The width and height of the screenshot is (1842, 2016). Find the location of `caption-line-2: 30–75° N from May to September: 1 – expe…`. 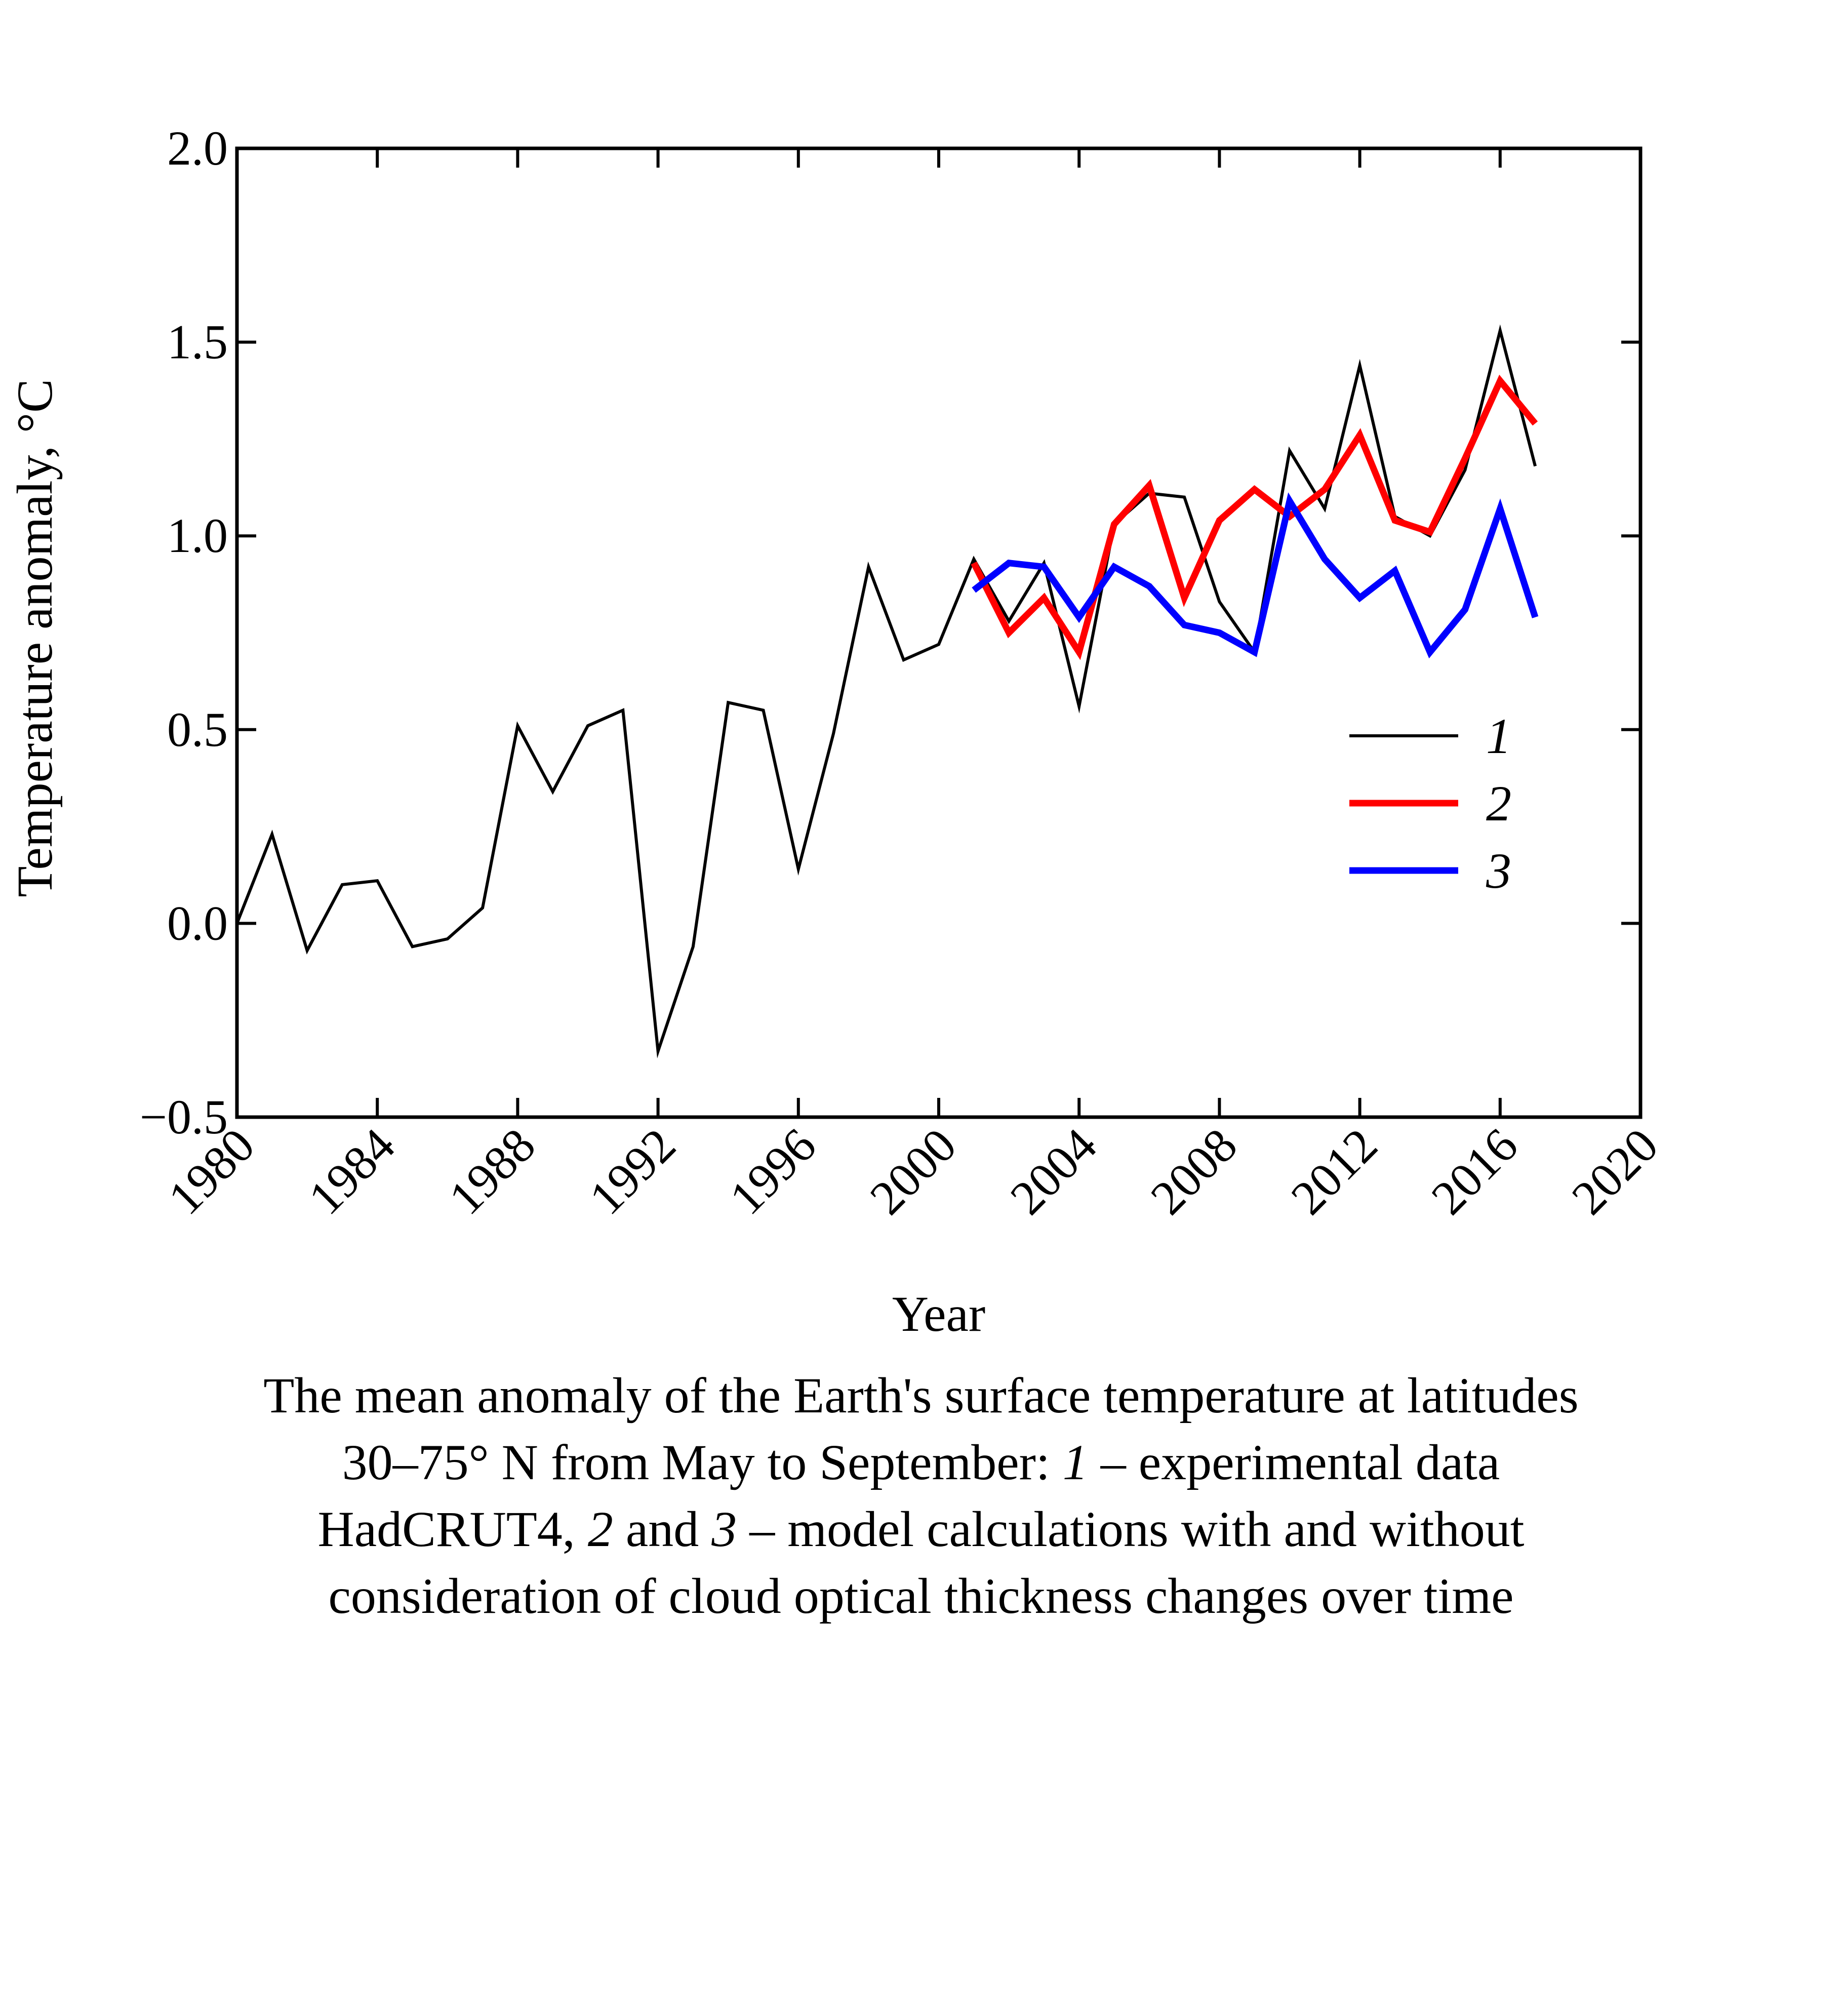

caption-line-2: 30–75° N from May to September: 1 – expe… is located at coordinates (921, 1462).